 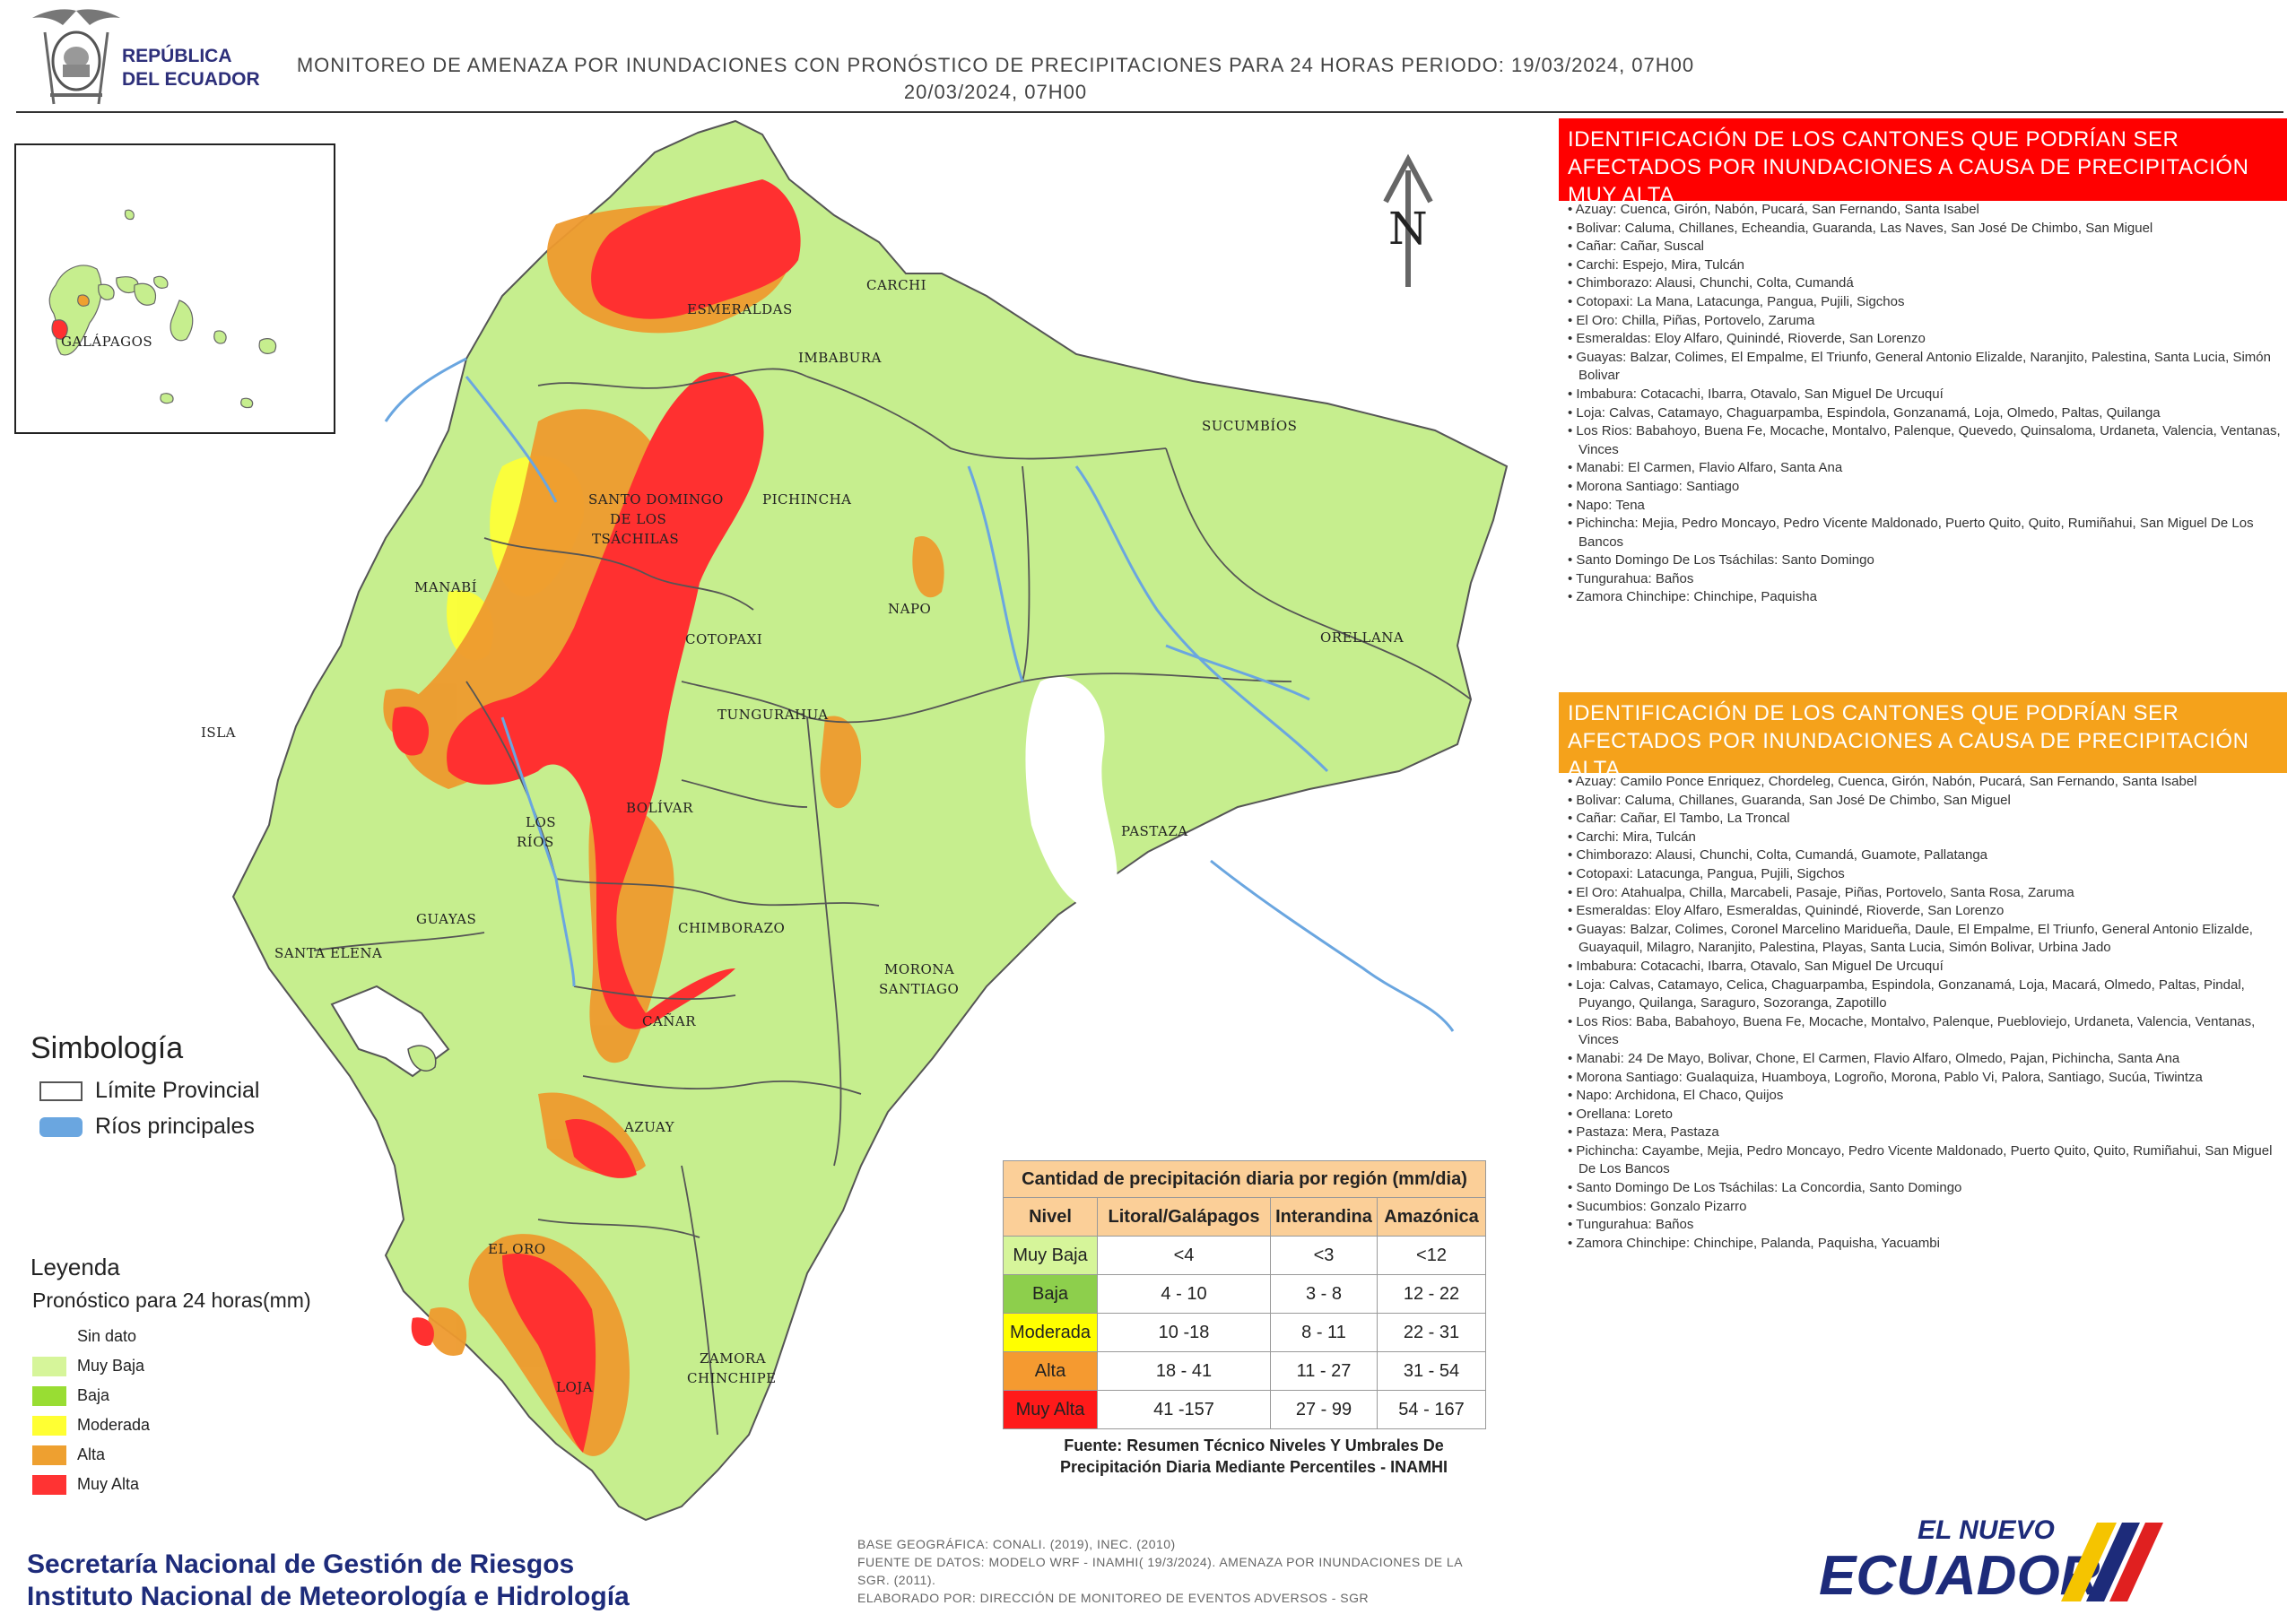 What do you see at coordinates (218, 733) in the screenshot?
I see `label-isla: ISLA` at bounding box center [218, 733].